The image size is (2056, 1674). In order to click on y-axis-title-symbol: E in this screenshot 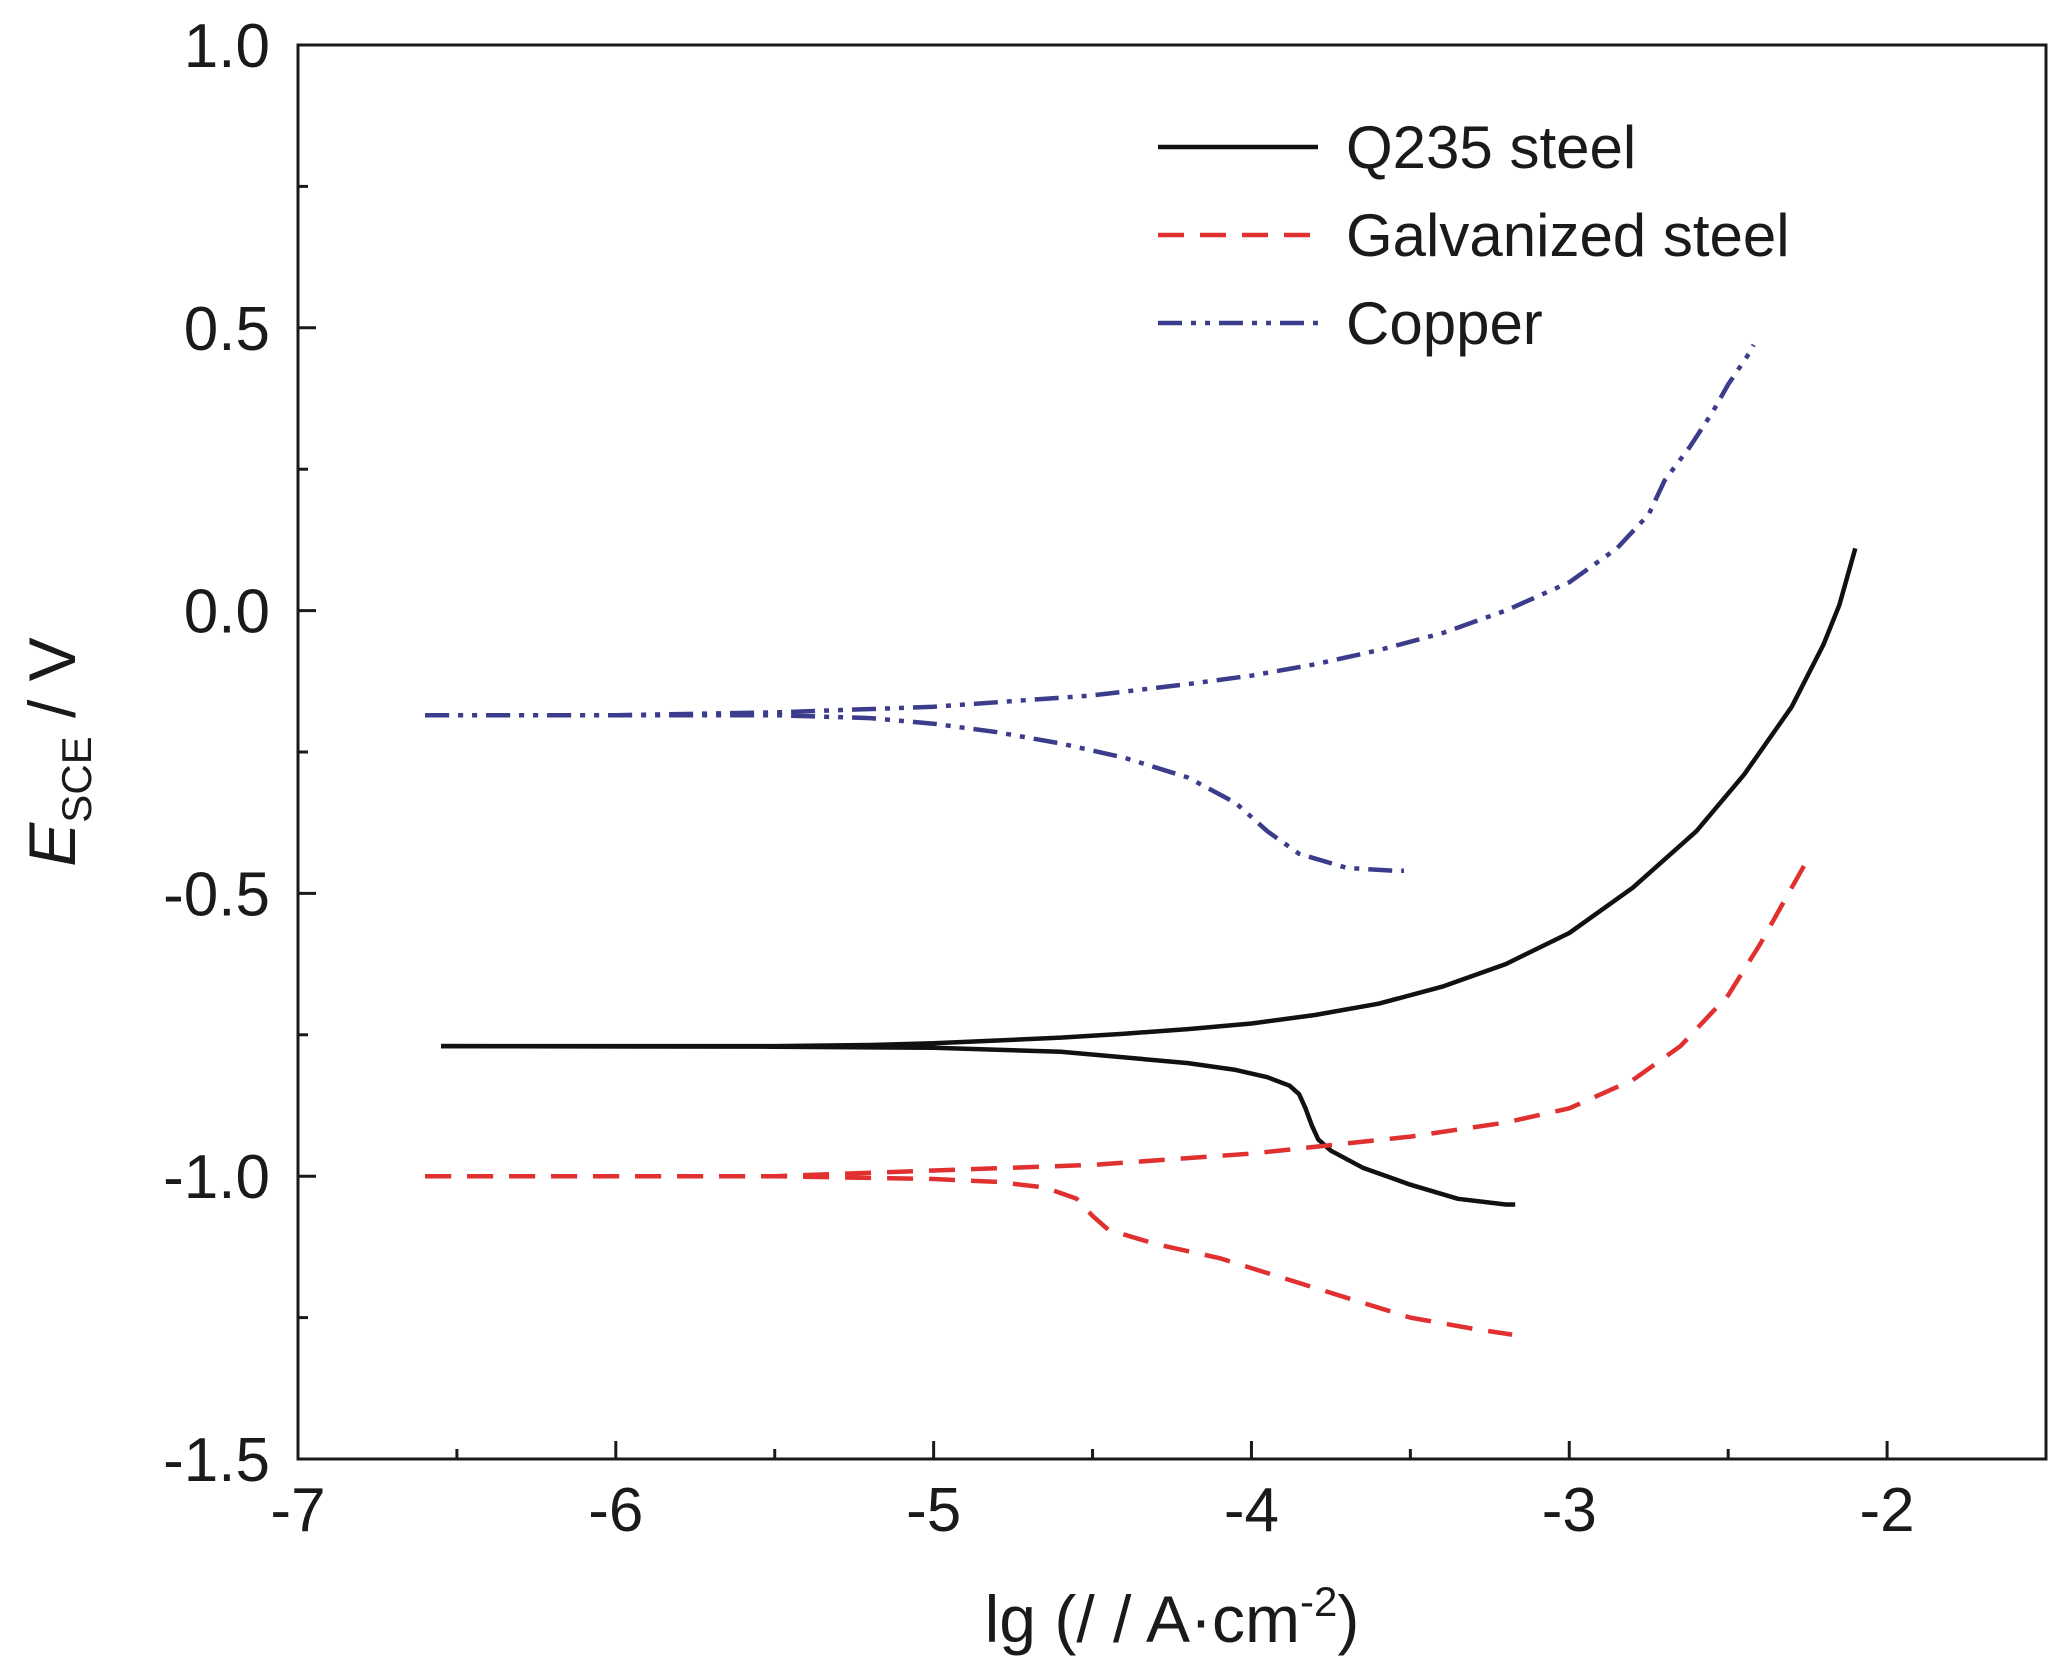, I will do `click(52, 844)`.